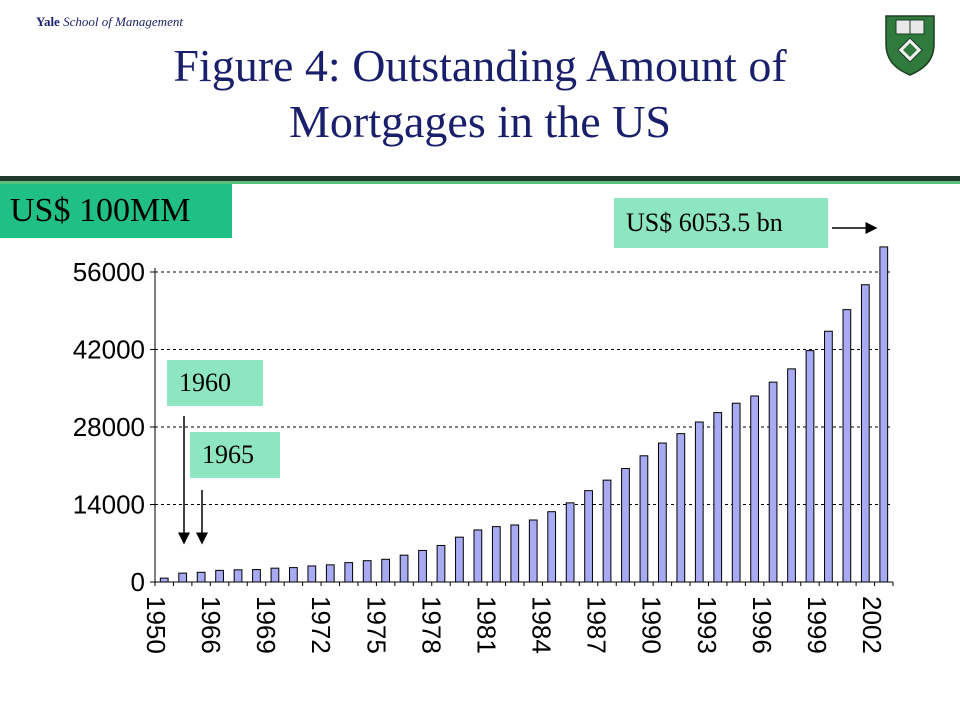 The height and width of the screenshot is (720, 960). I want to click on total-label-box: US$ 6053.5 bn, so click(721, 223).